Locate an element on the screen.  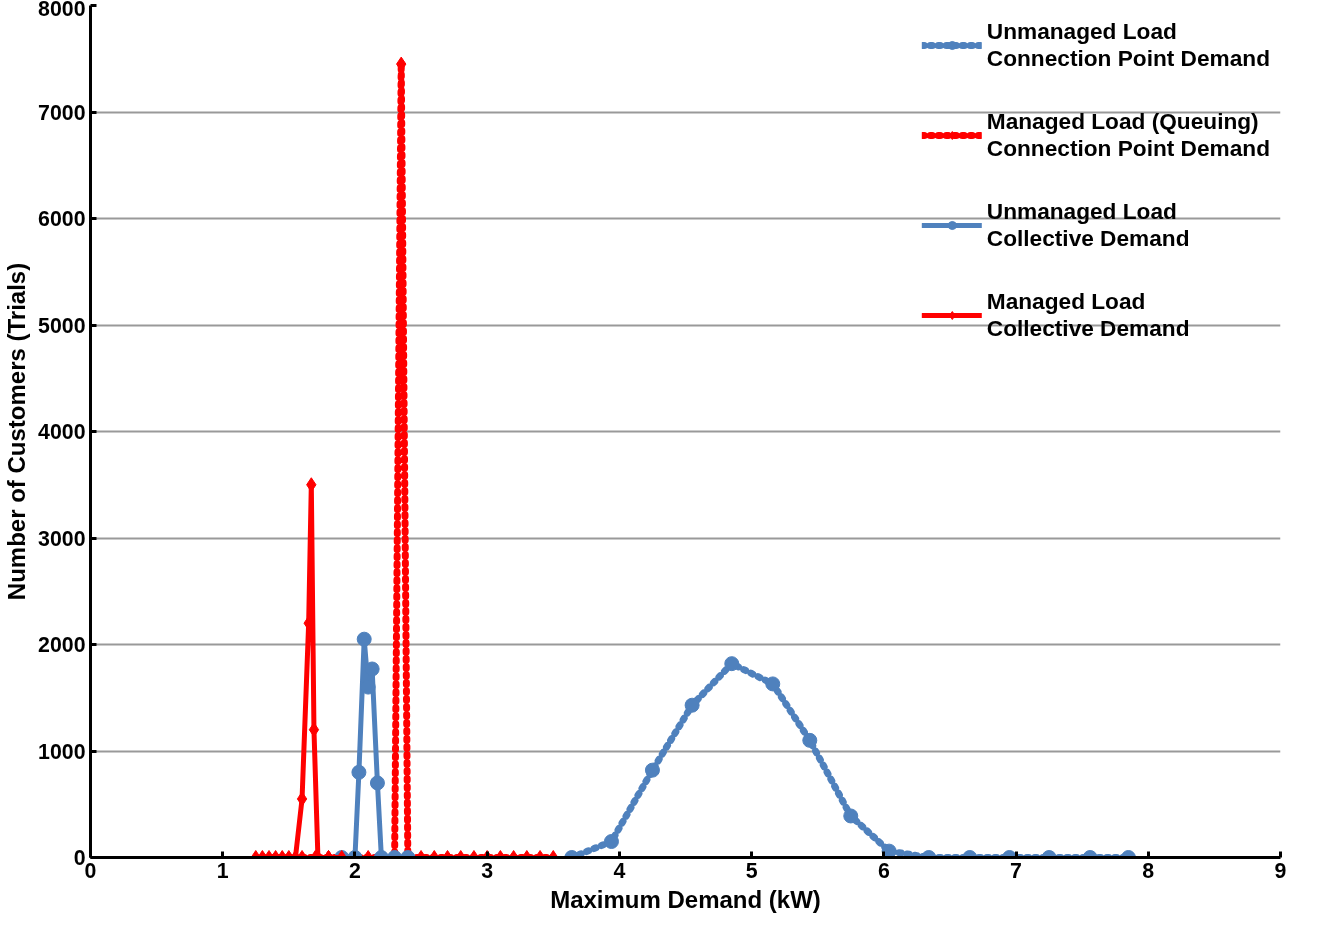
y-tick-label: 7000 is located at coordinates (62, 112).